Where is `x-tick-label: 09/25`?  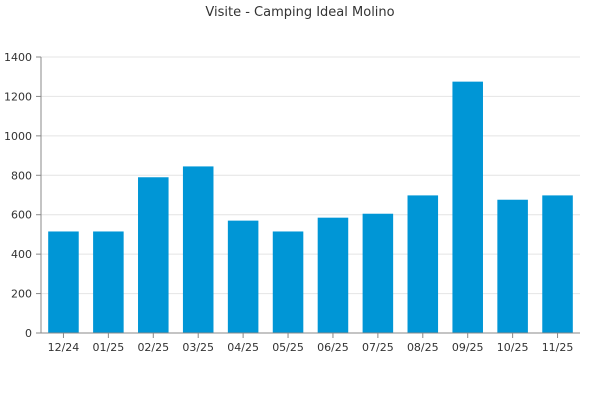
x-tick-label: 09/25 is located at coordinates (468, 347).